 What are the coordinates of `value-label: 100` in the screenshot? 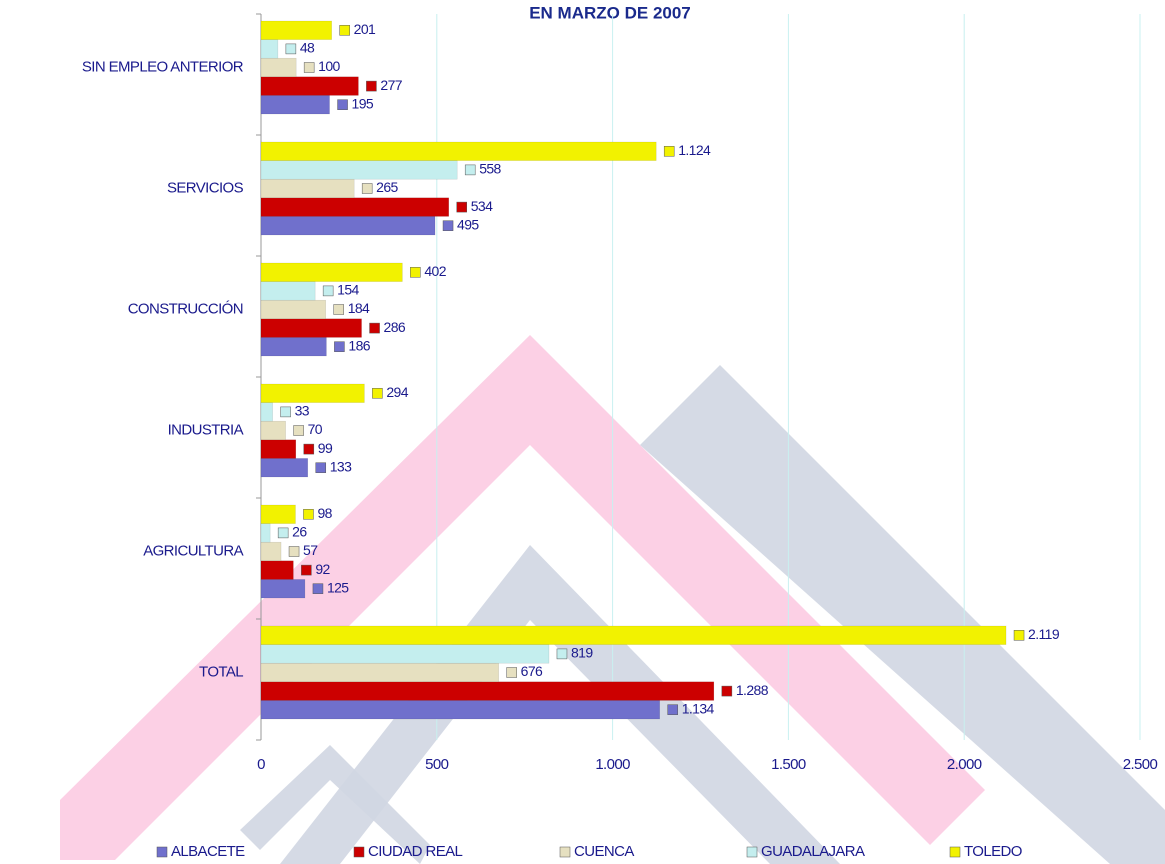 It's located at (329, 66).